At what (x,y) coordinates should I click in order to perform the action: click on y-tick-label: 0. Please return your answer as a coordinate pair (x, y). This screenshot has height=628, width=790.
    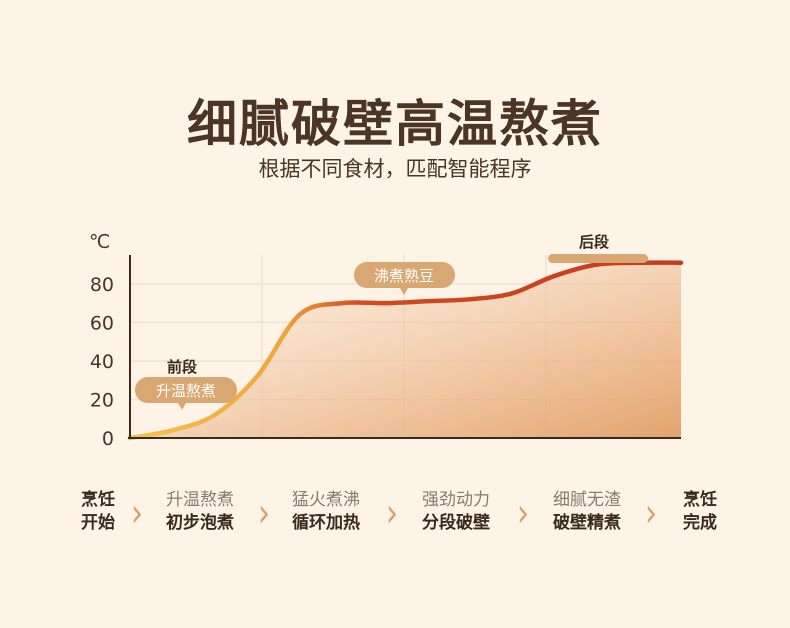
    Looking at the image, I should click on (108, 439).